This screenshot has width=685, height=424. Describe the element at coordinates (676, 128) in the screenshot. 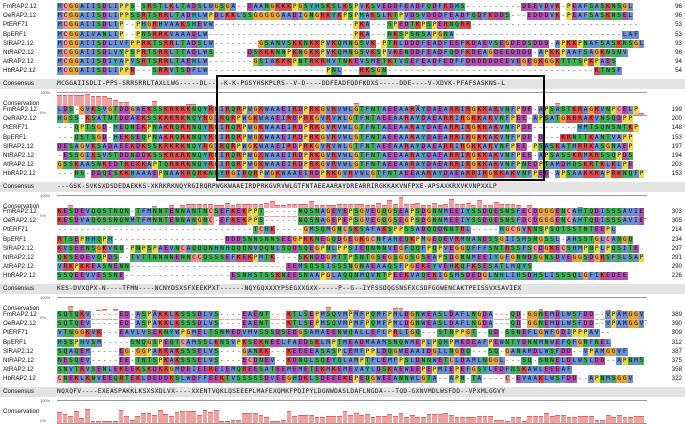

I see `residue-count: 148` at that location.